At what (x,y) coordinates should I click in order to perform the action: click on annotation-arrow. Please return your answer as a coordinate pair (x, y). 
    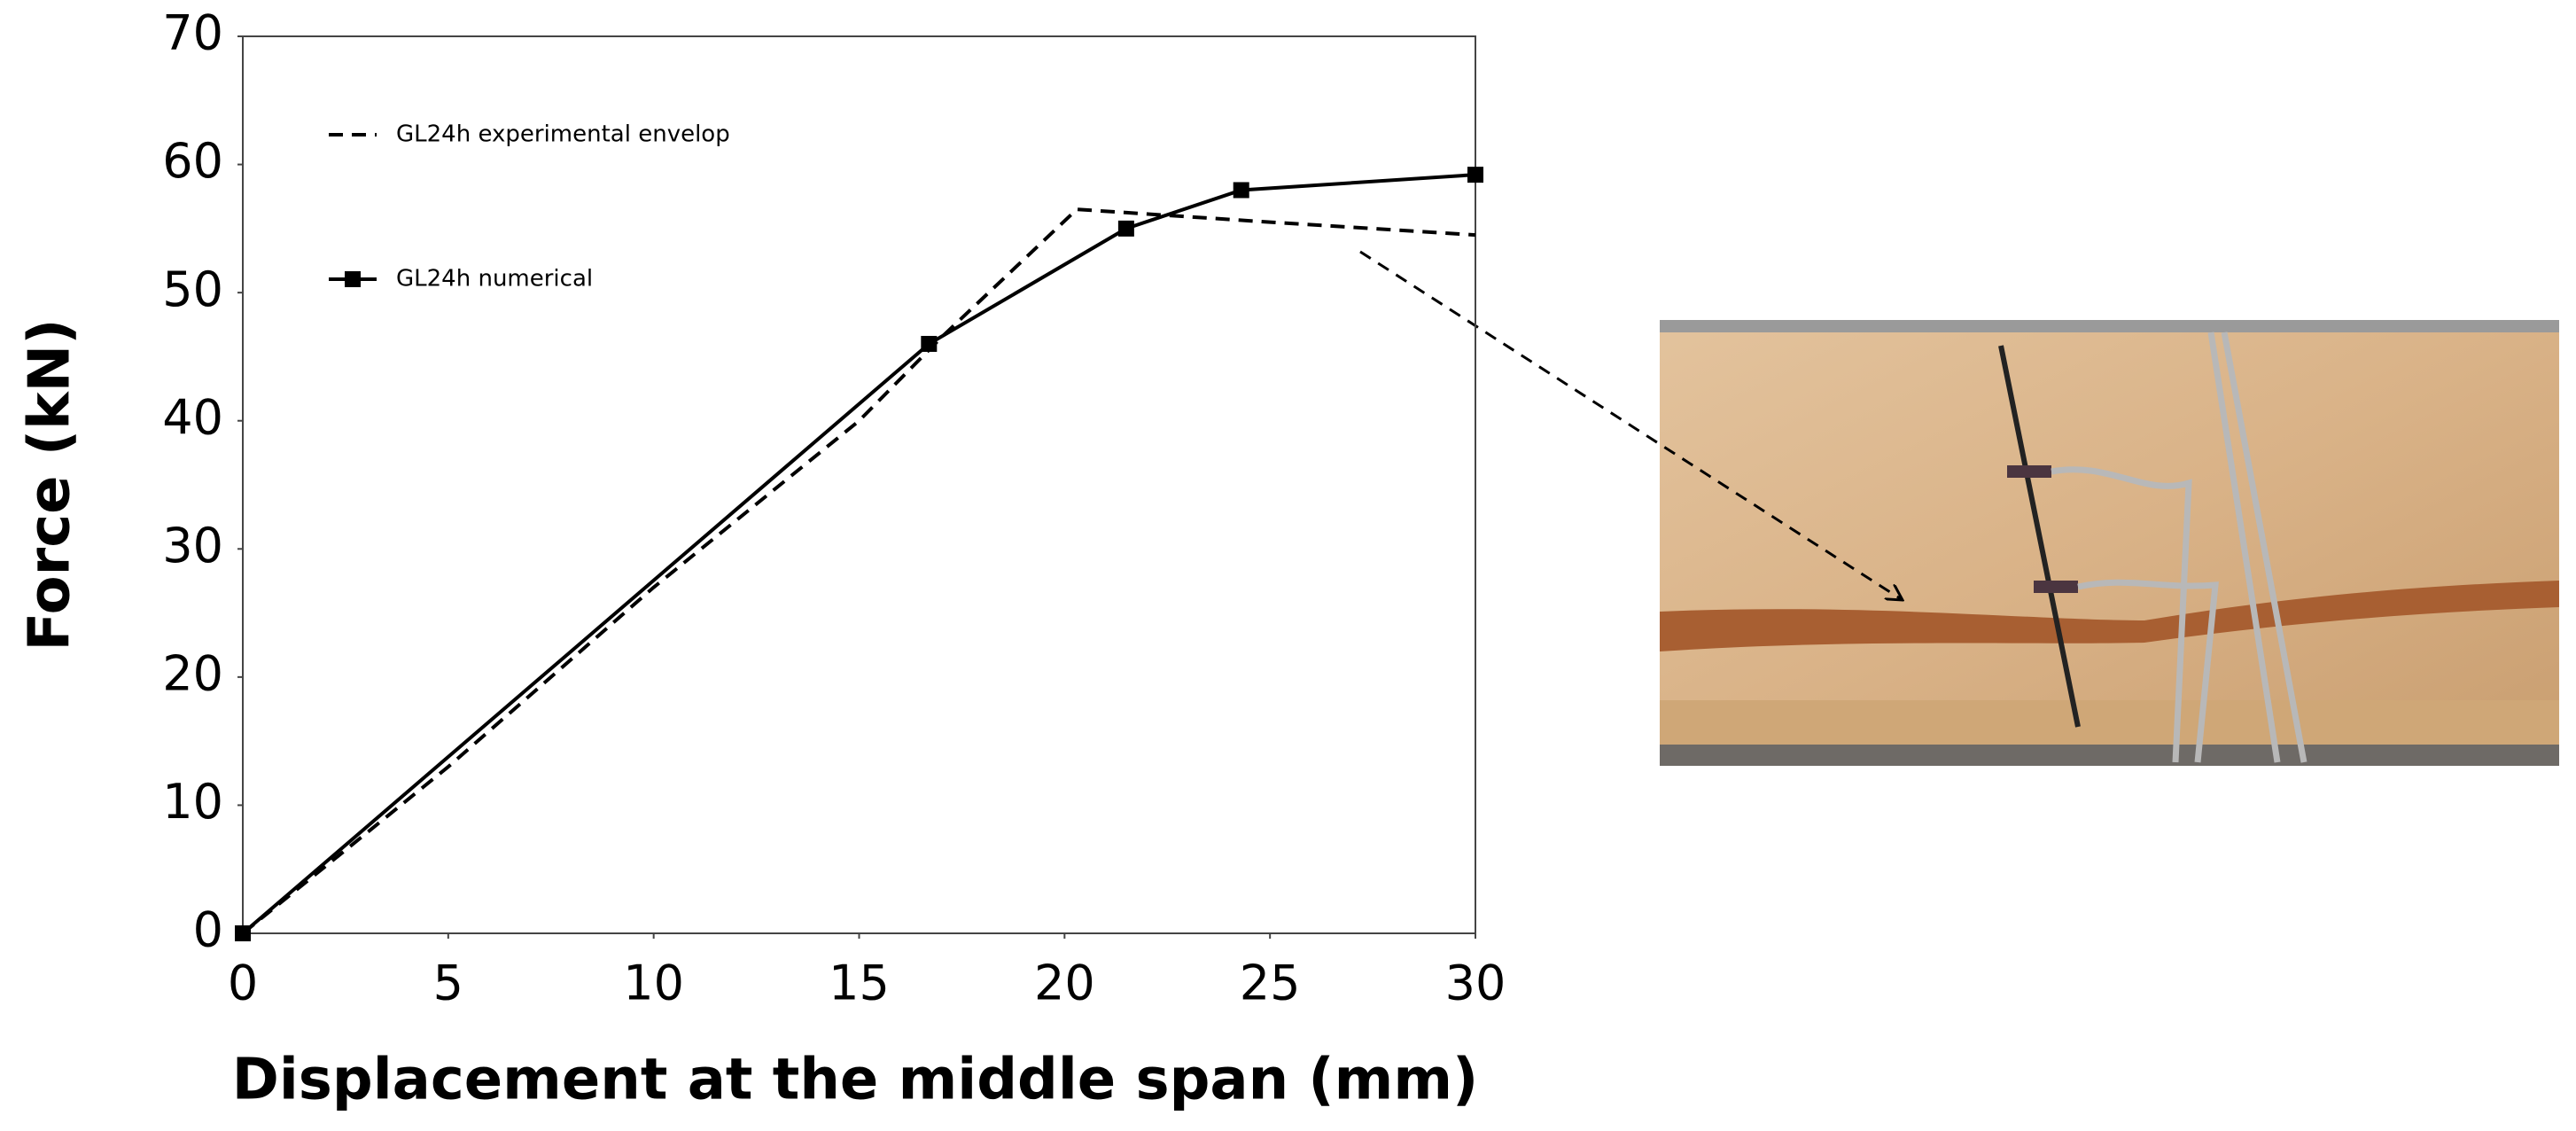
    Looking at the image, I should click on (1631, 425).